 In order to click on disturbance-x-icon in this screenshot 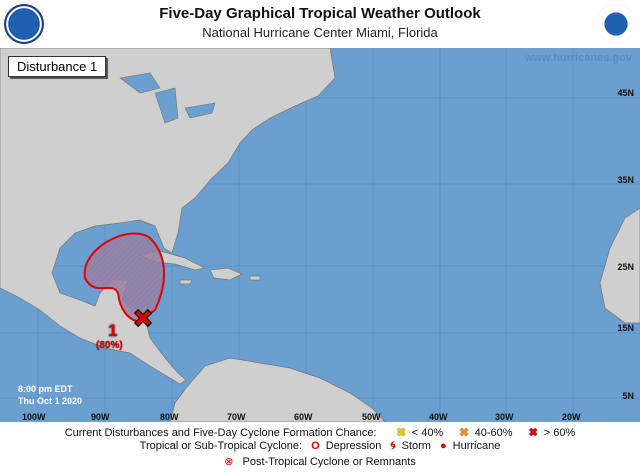, I will do `click(143, 318)`.